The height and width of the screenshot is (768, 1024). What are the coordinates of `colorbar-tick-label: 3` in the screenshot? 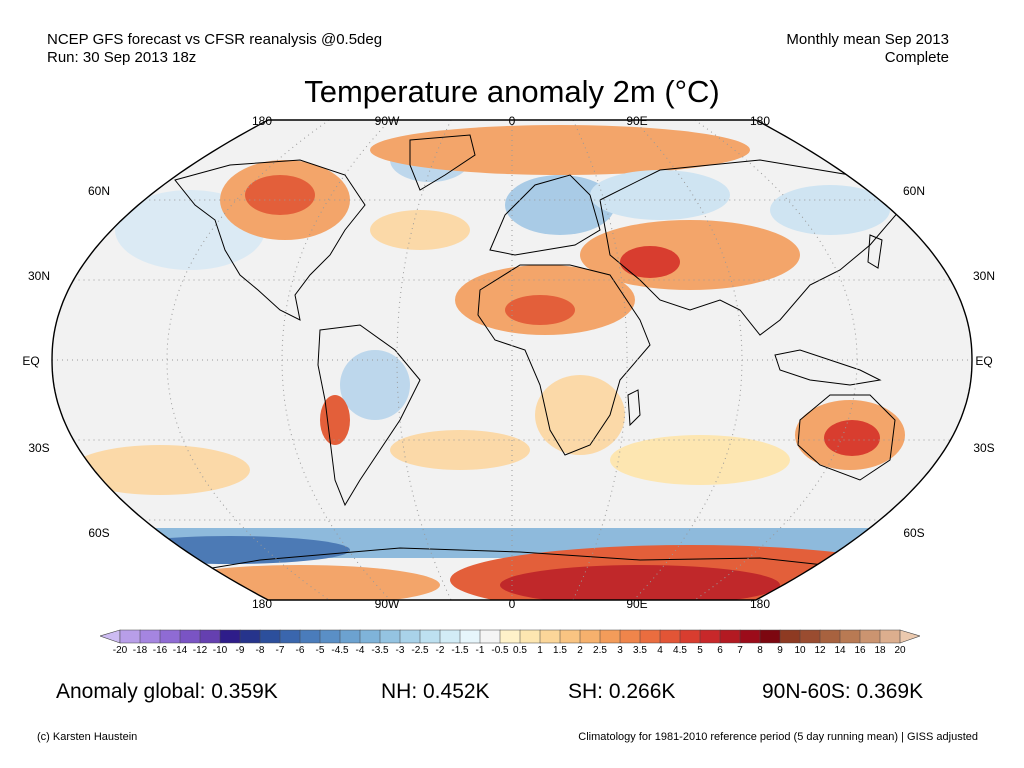 It's located at (620, 650).